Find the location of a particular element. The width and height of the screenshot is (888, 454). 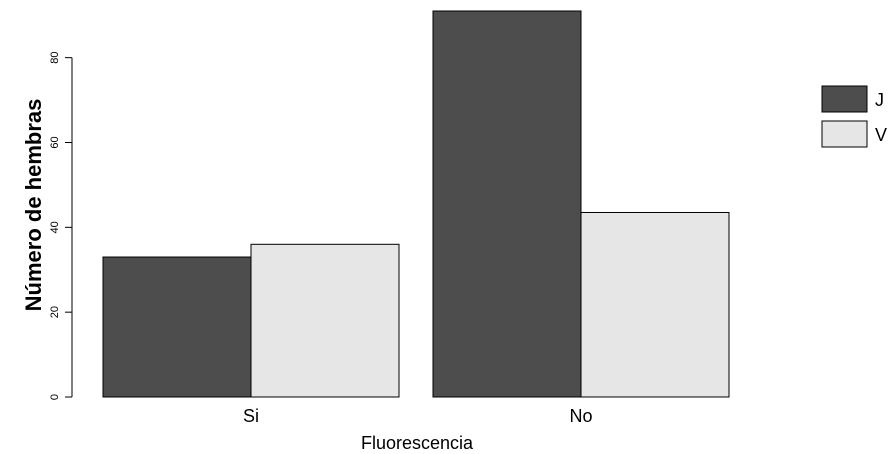

legend-label-J: J is located at coordinates (879, 100).